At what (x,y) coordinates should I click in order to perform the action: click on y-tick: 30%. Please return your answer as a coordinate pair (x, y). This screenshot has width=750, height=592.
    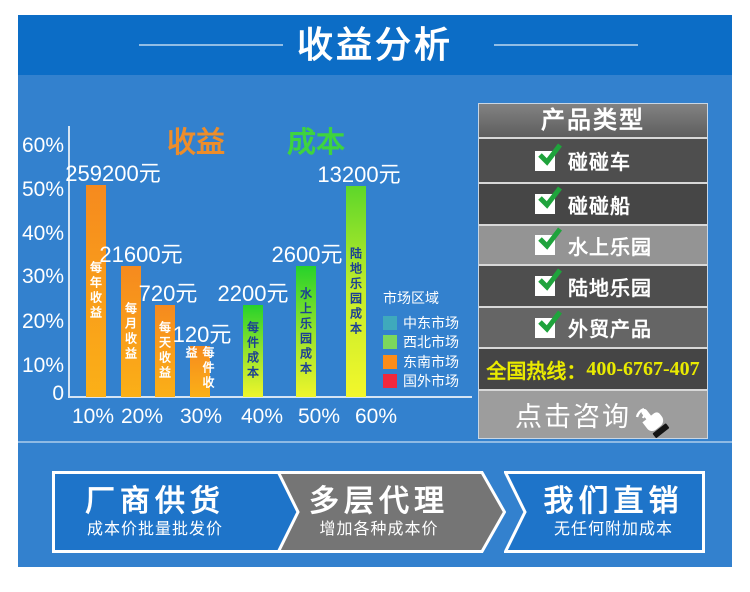
    Looking at the image, I should click on (42, 276).